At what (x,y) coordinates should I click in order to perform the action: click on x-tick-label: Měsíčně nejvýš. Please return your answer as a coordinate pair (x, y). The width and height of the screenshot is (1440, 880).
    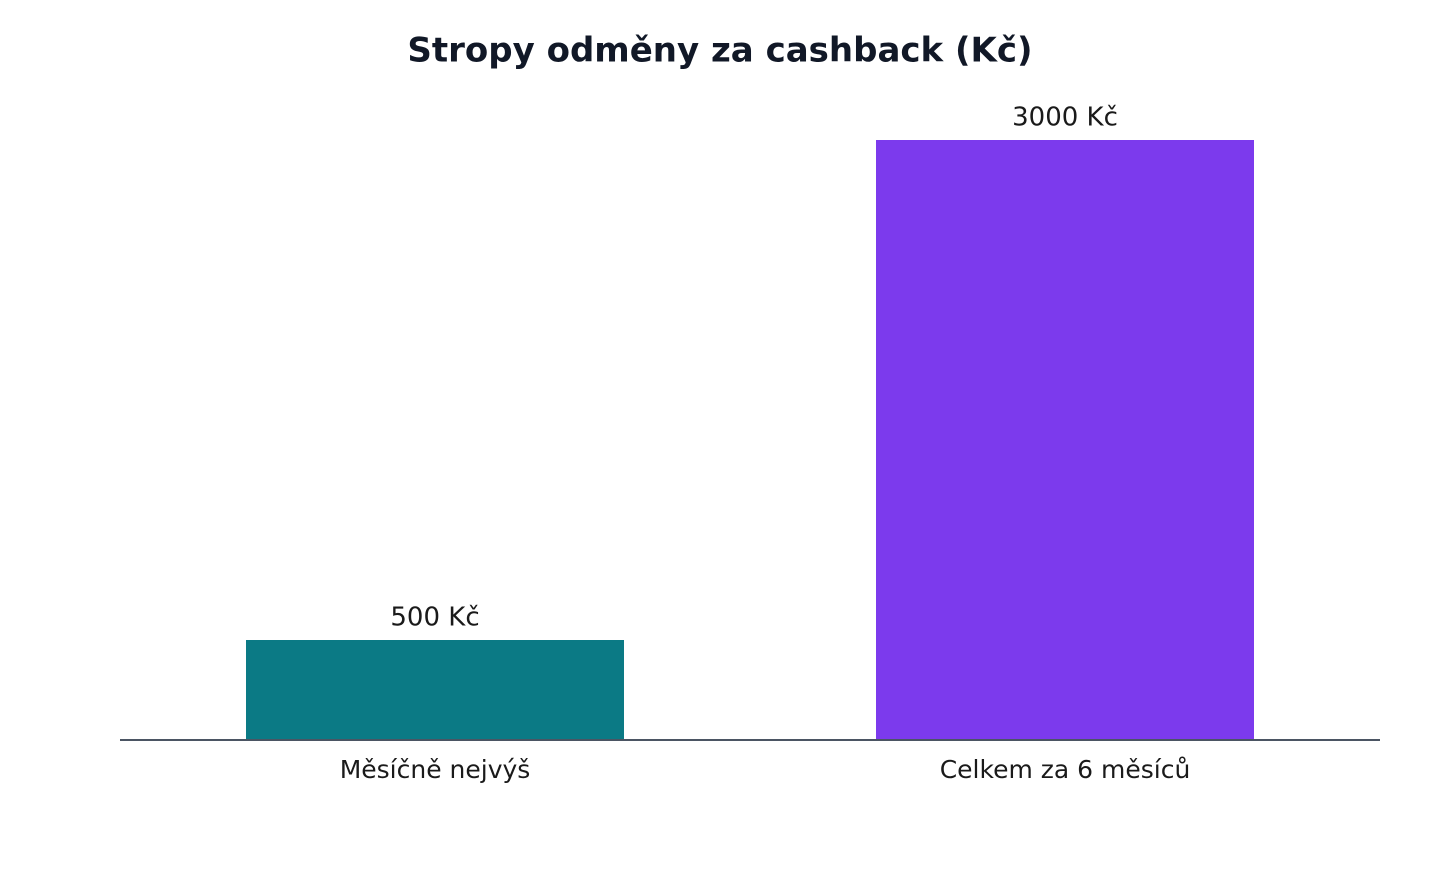
    Looking at the image, I should click on (435, 769).